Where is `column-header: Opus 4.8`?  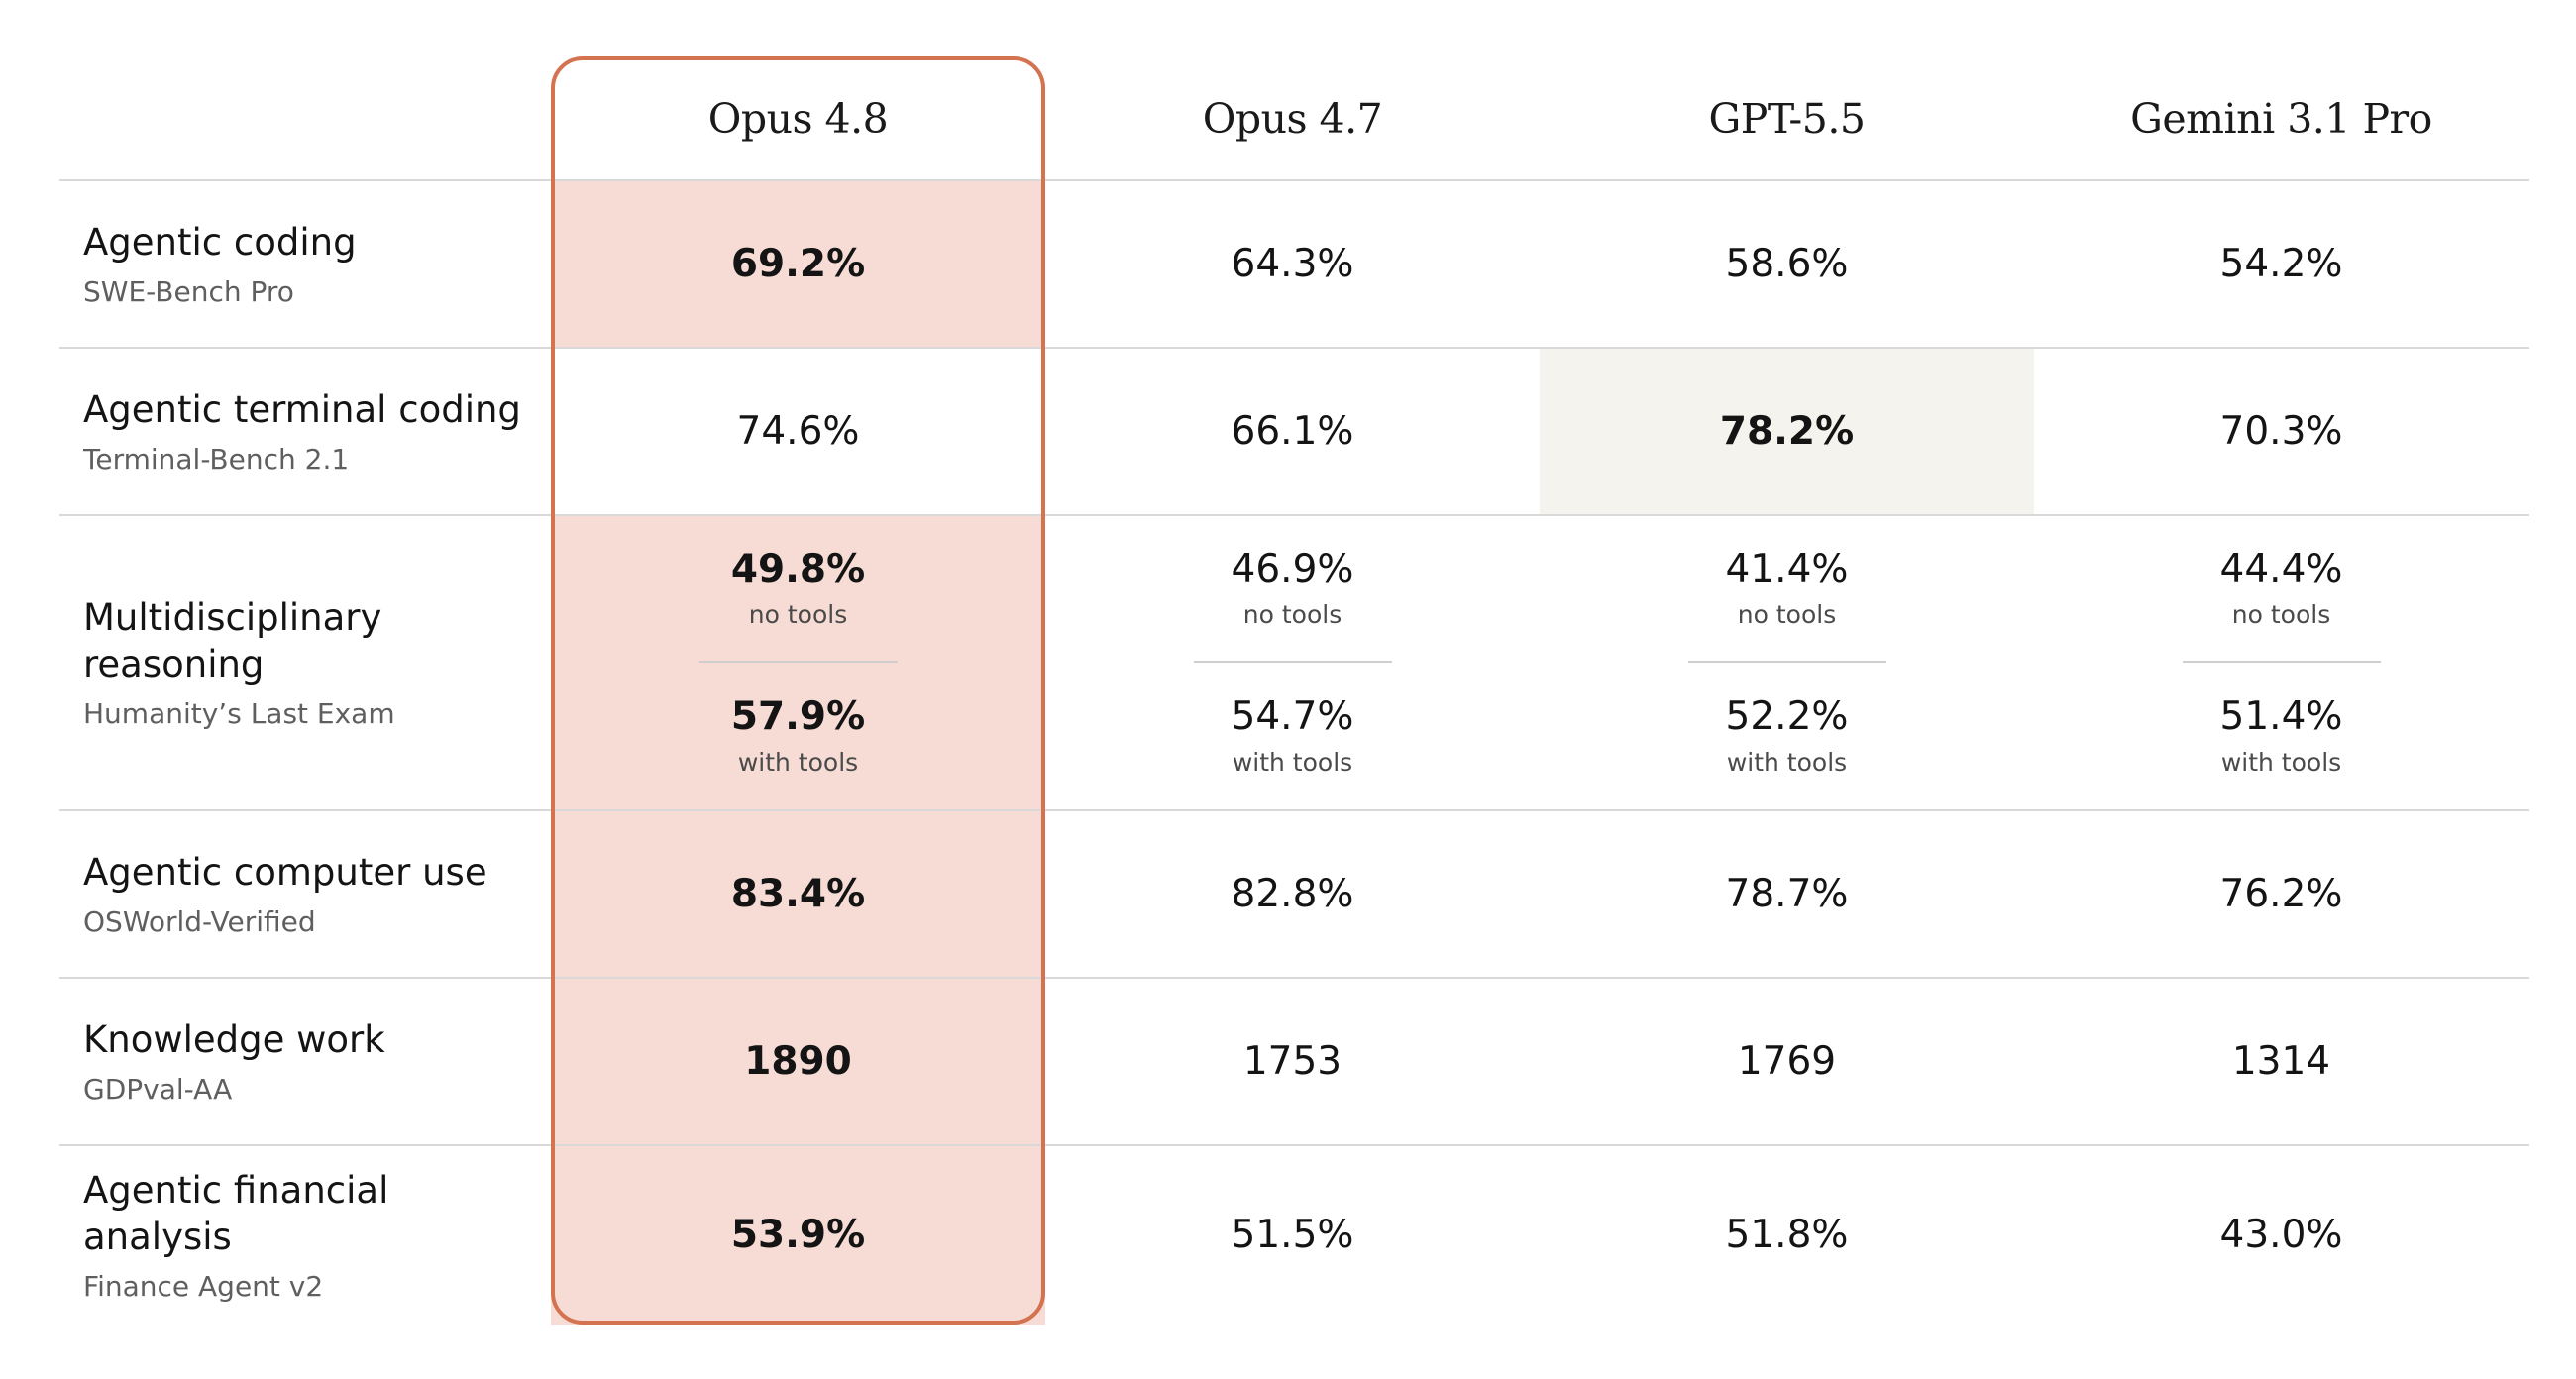
column-header: Opus 4.8 is located at coordinates (798, 119).